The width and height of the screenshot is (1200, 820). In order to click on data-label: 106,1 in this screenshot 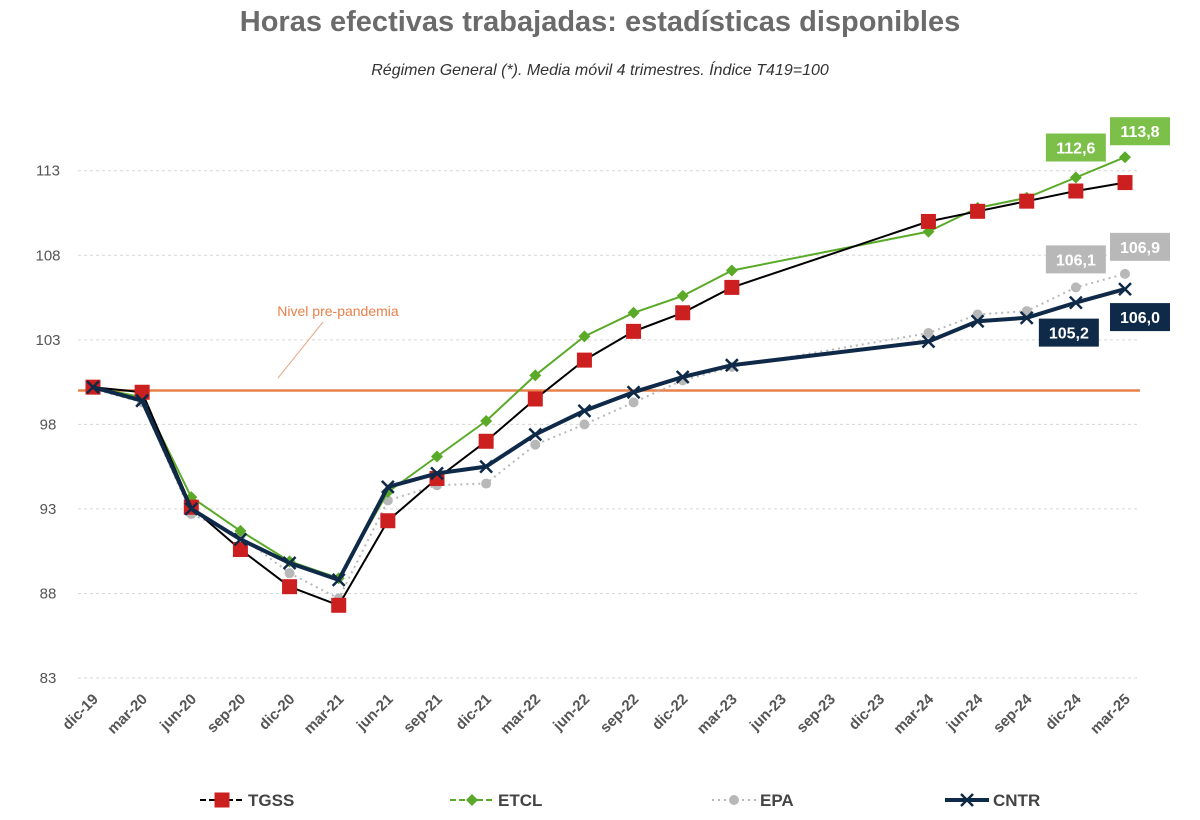, I will do `click(1076, 260)`.